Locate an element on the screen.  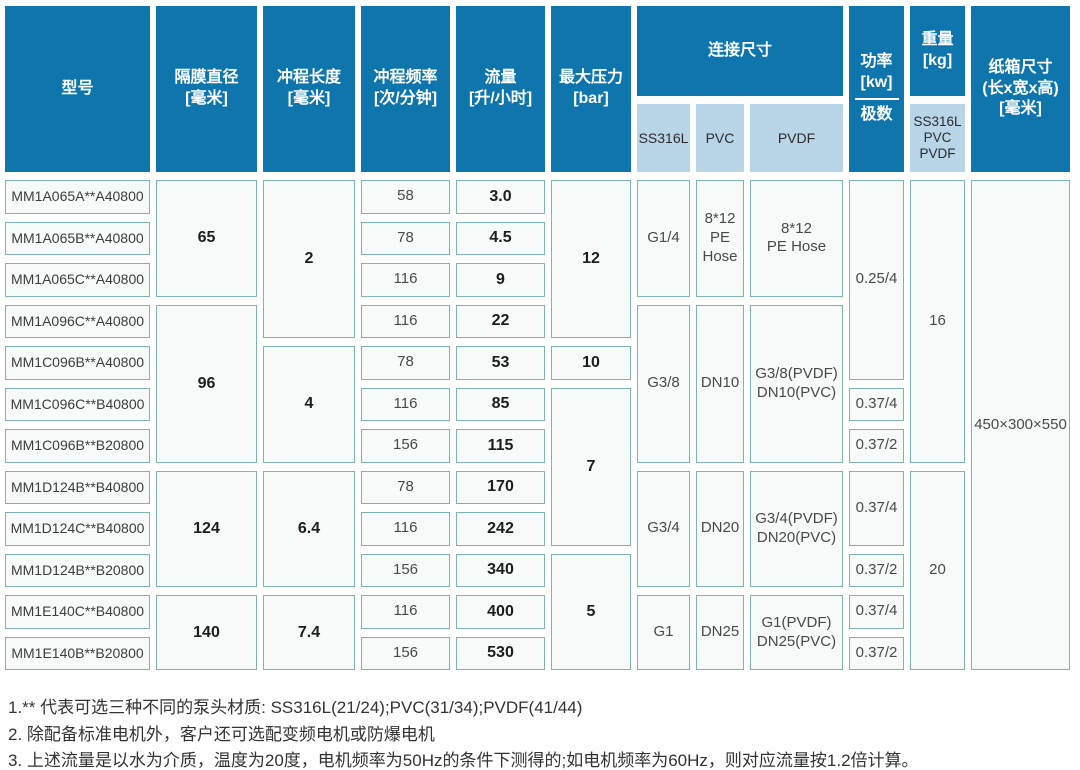
flow-value: 3.0 is located at coordinates (500, 196).